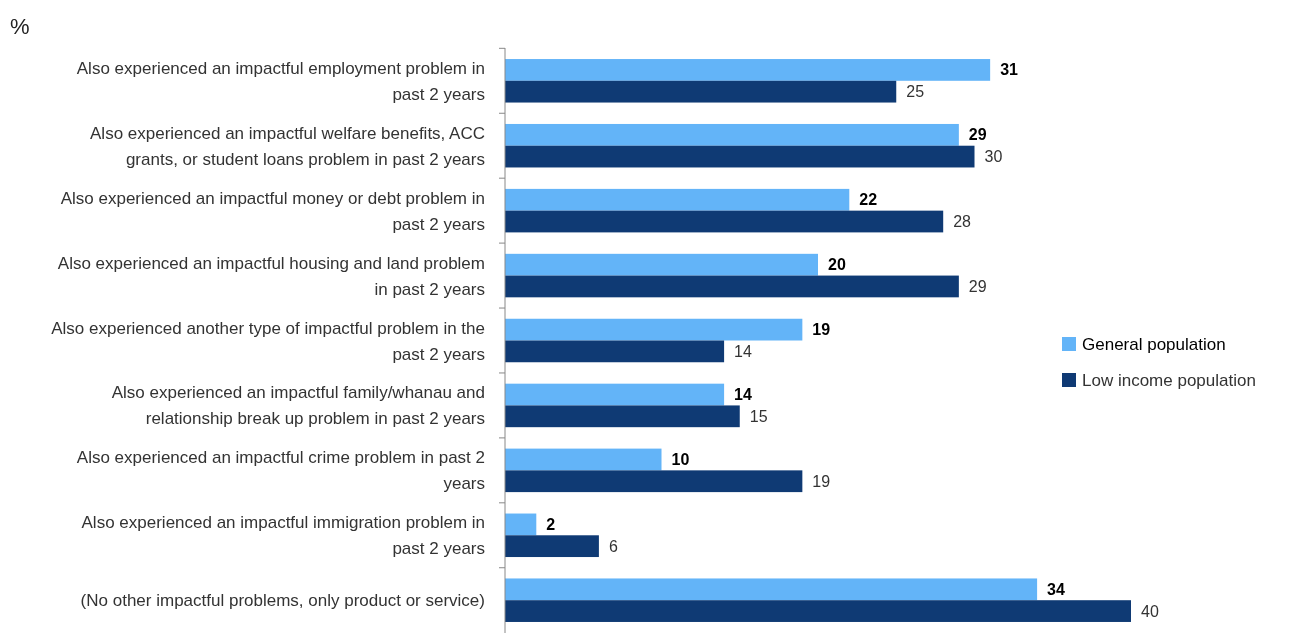 This screenshot has width=1296, height=635. I want to click on data-label: 30, so click(993, 157).